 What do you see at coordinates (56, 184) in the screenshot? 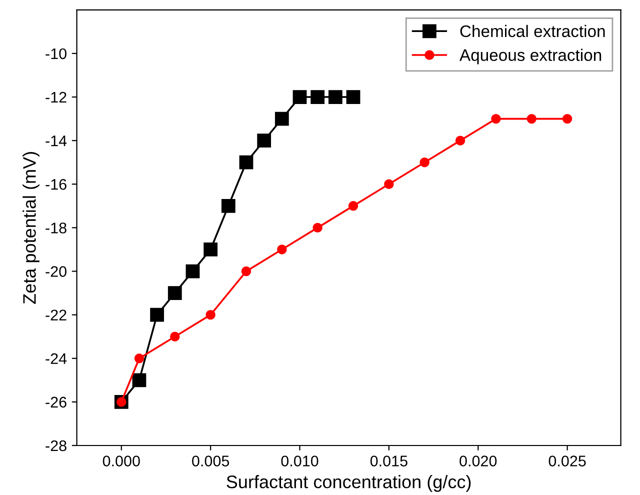
I see `y-tick-label: -16` at bounding box center [56, 184].